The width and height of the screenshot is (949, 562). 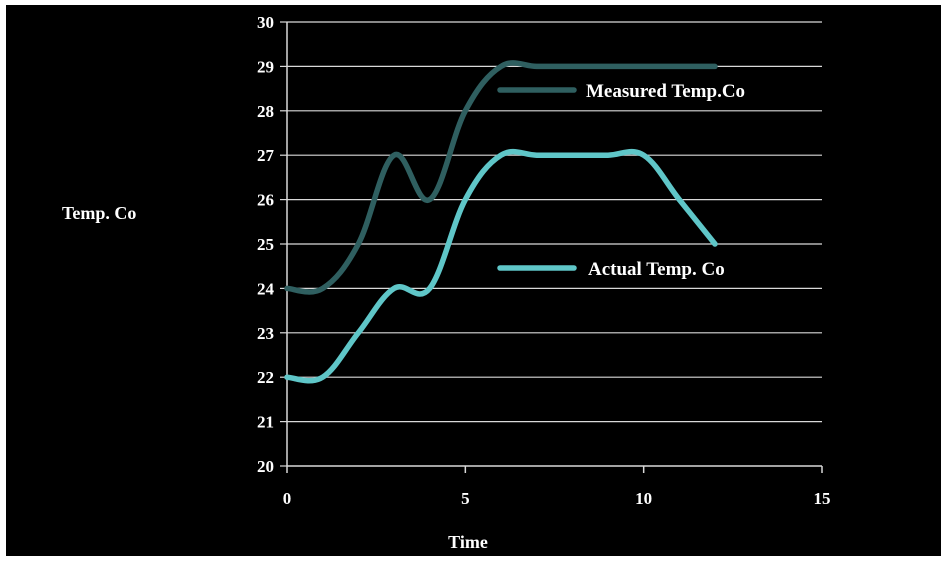 What do you see at coordinates (621, 180) in the screenshot?
I see `legend: Measured Temp.Co Actual Temp. Co` at bounding box center [621, 180].